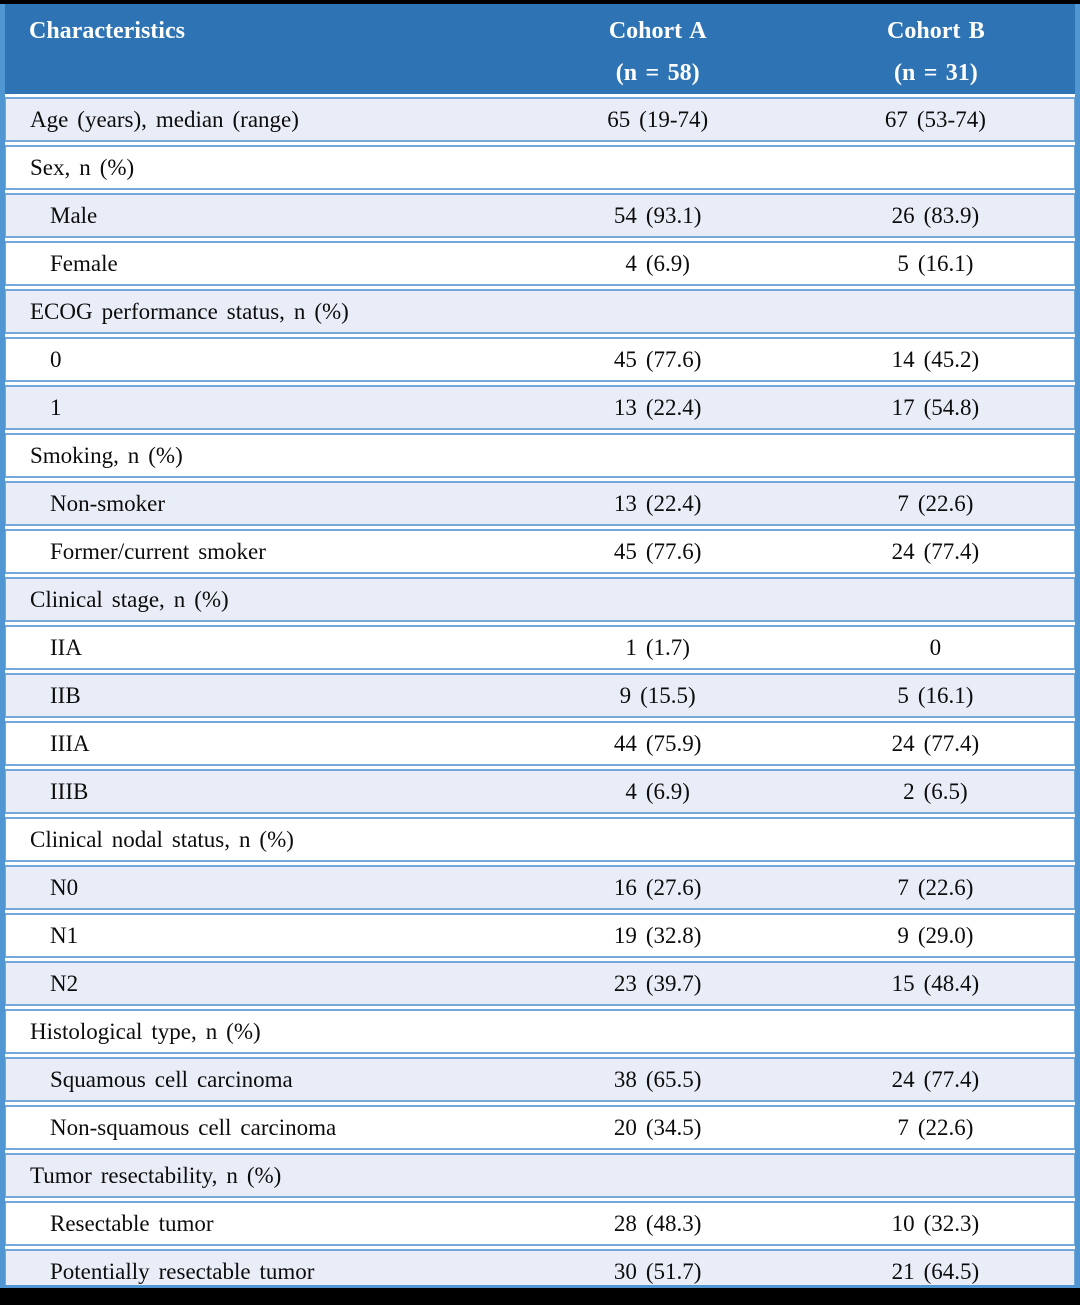 The height and width of the screenshot is (1305, 1080). I want to click on cohort-a-value-cell: 38 (65.5), so click(657, 1079).